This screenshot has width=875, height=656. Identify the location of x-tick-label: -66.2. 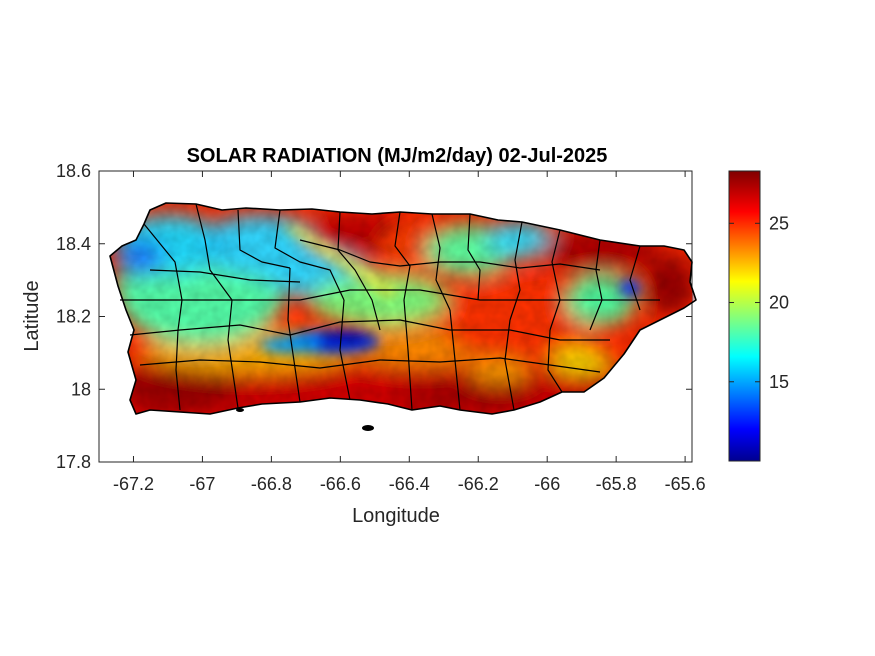
(478, 484).